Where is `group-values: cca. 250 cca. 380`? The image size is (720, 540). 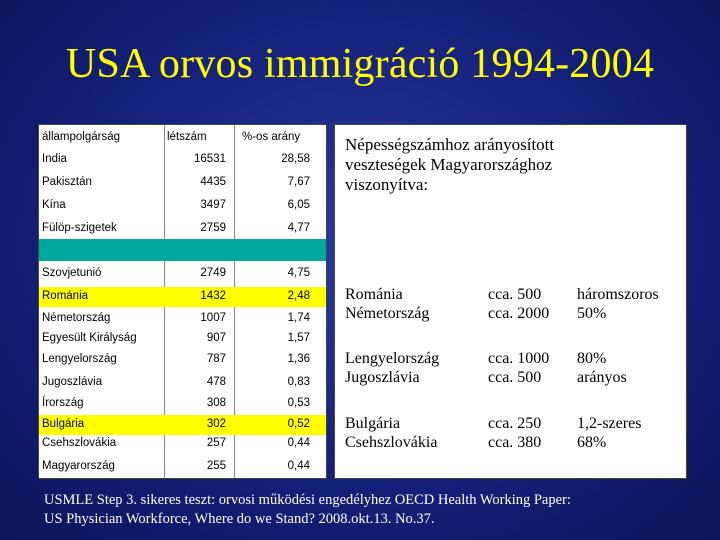 group-values: cca. 250 cca. 380 is located at coordinates (515, 433).